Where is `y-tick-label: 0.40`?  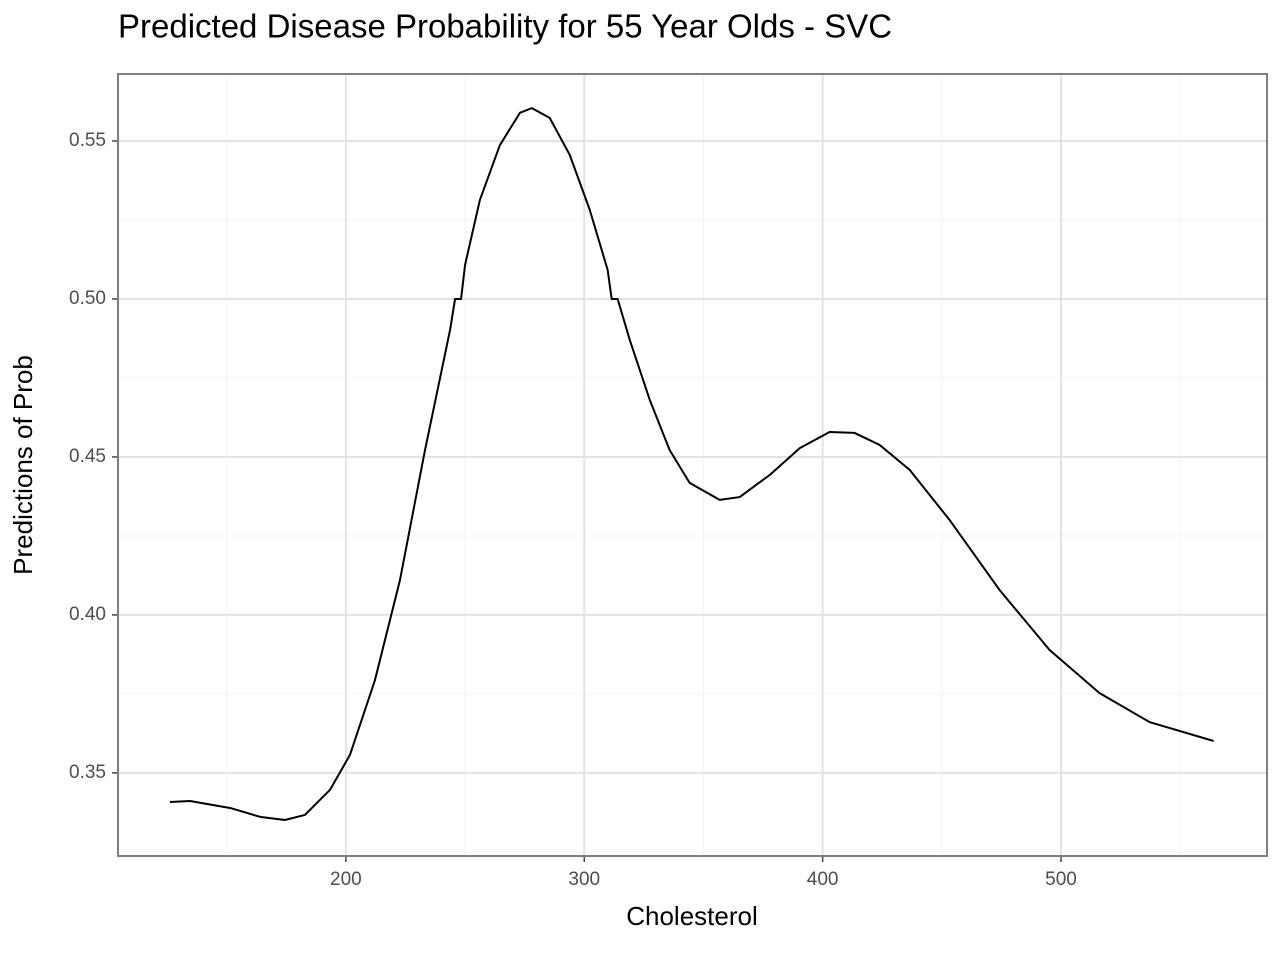 y-tick-label: 0.40 is located at coordinates (87, 614).